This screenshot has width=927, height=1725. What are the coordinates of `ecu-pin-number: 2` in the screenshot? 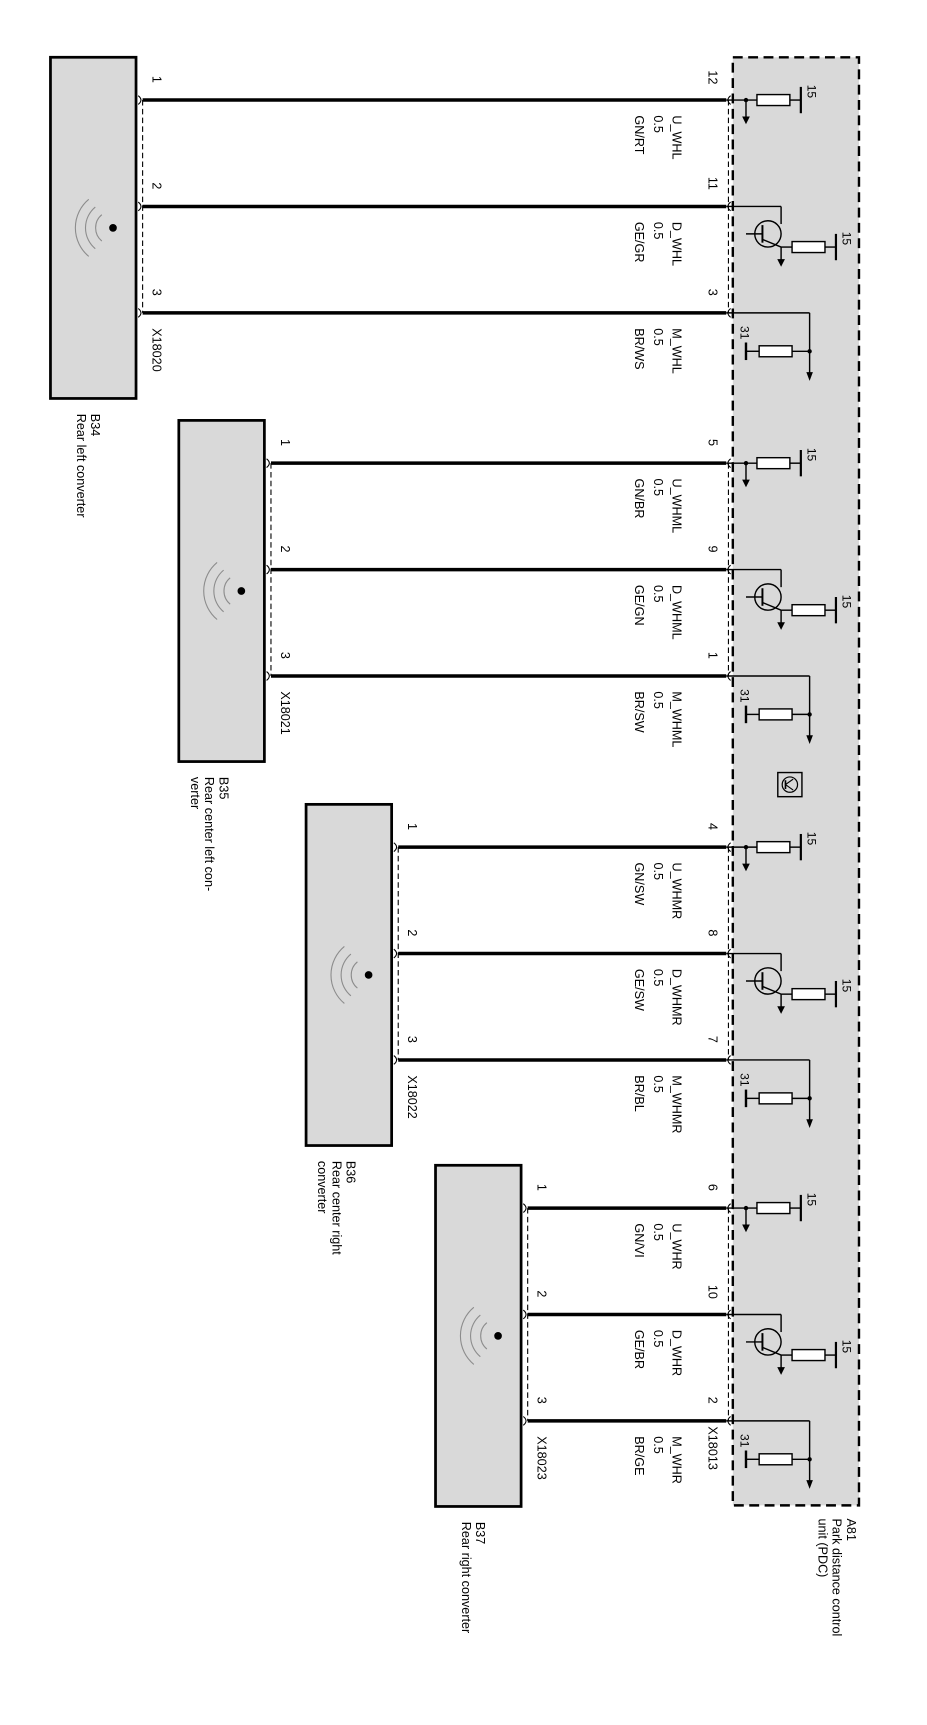 It's located at (713, 1400).